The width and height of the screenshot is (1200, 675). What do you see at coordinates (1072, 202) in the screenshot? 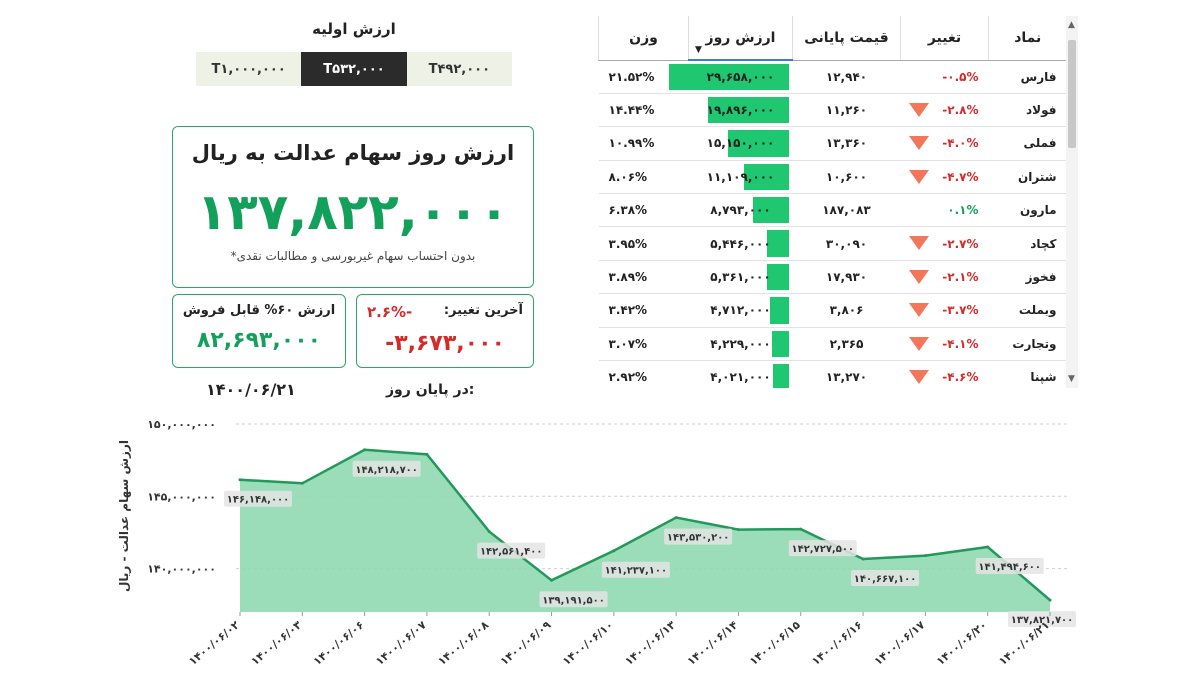
I see `table-scrollbar: ▲ ▼` at bounding box center [1072, 202].